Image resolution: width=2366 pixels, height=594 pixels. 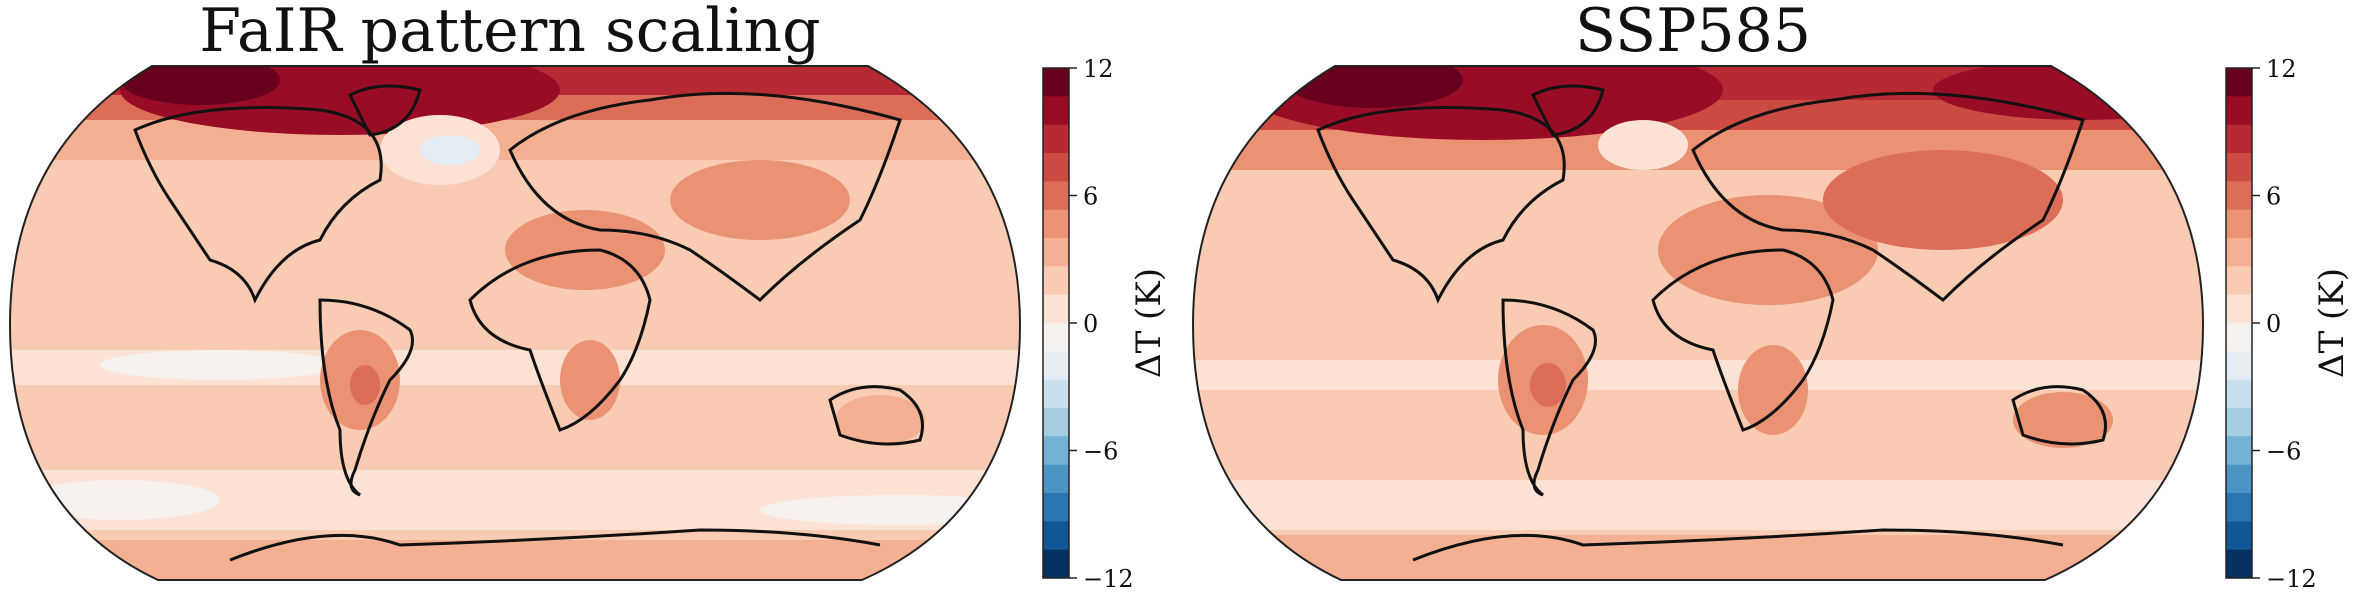 I want to click on panel-title: SSP585, so click(x=1693, y=33).